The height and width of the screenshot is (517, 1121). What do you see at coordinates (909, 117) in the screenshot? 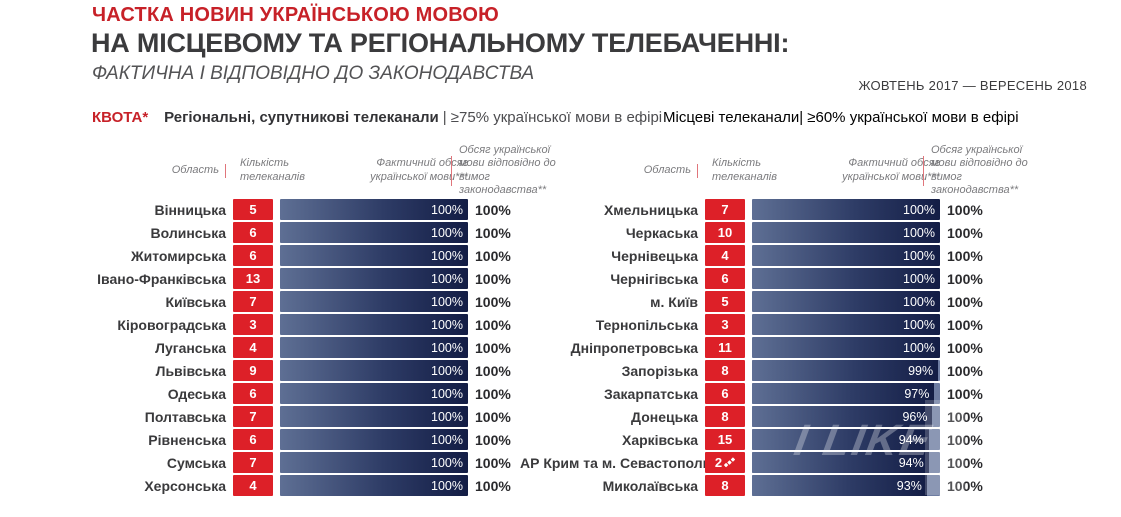
I see `local-quota-rule: | ≥60% української мови в ефірі` at bounding box center [909, 117].